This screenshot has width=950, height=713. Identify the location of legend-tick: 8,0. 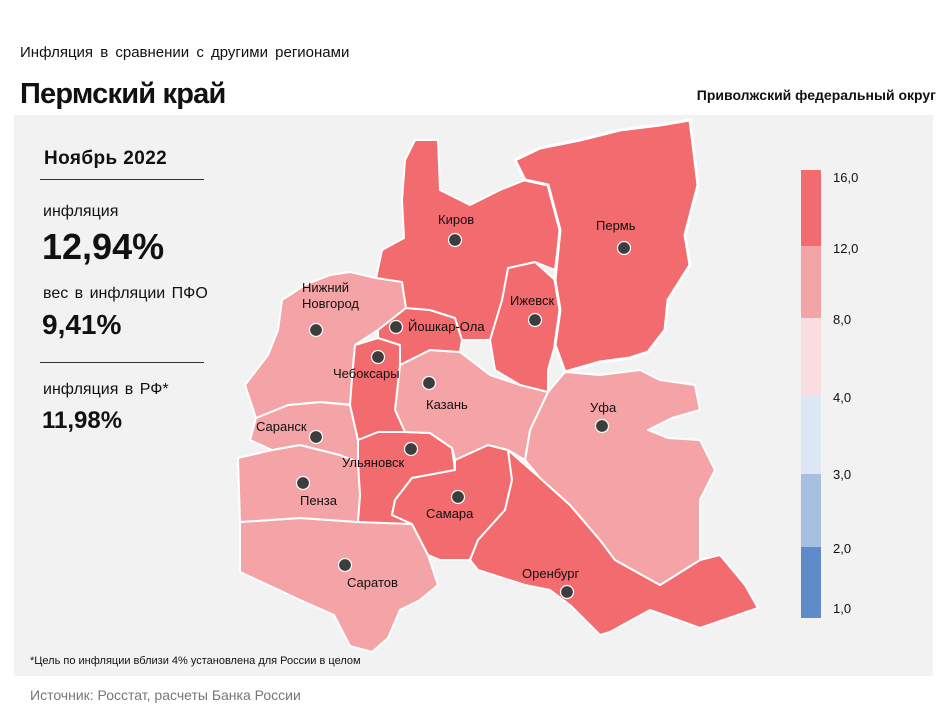
(842, 319).